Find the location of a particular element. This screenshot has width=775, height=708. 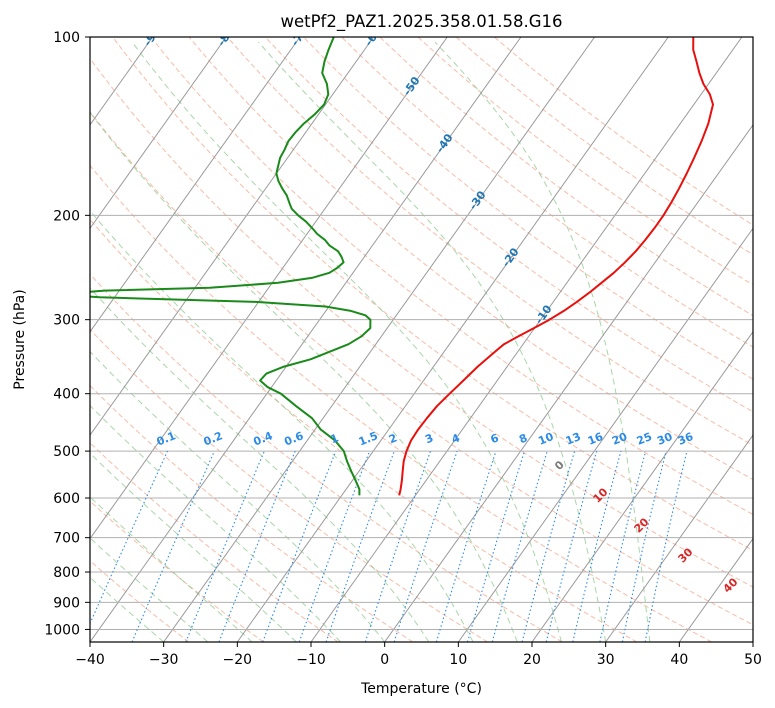

x-tick-label: −10 is located at coordinates (311, 660).